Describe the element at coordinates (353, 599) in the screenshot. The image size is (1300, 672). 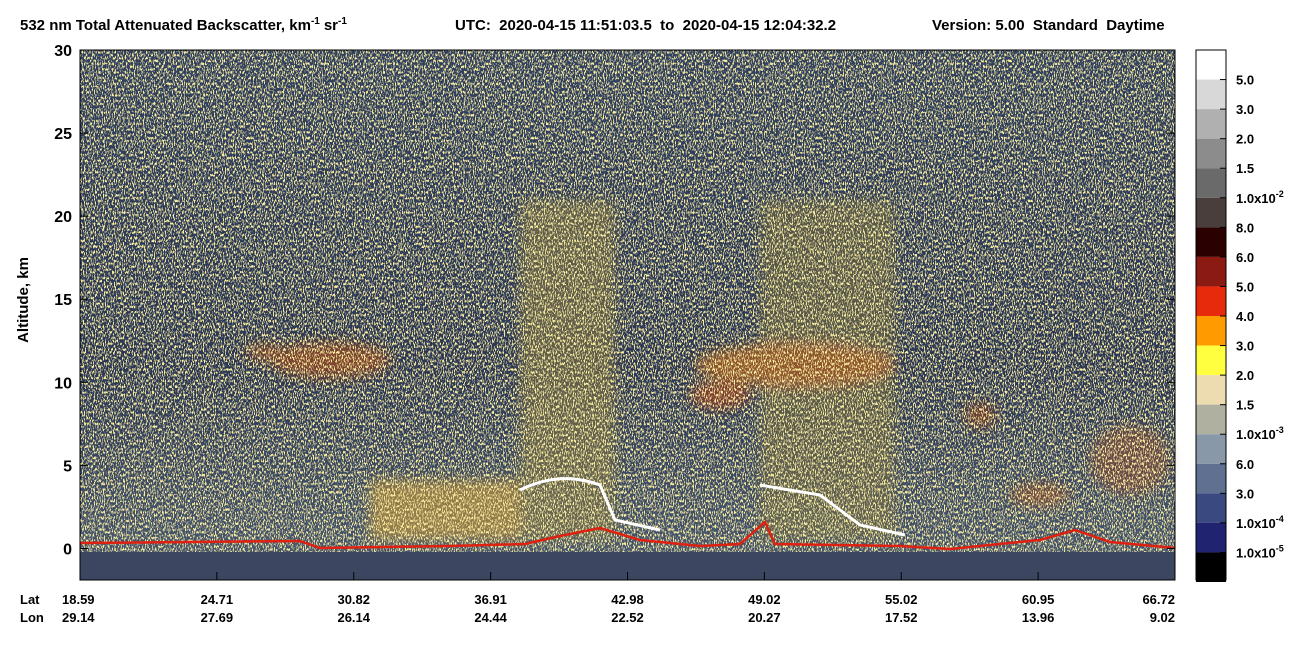
I see `x-tick-label: 30.82` at that location.